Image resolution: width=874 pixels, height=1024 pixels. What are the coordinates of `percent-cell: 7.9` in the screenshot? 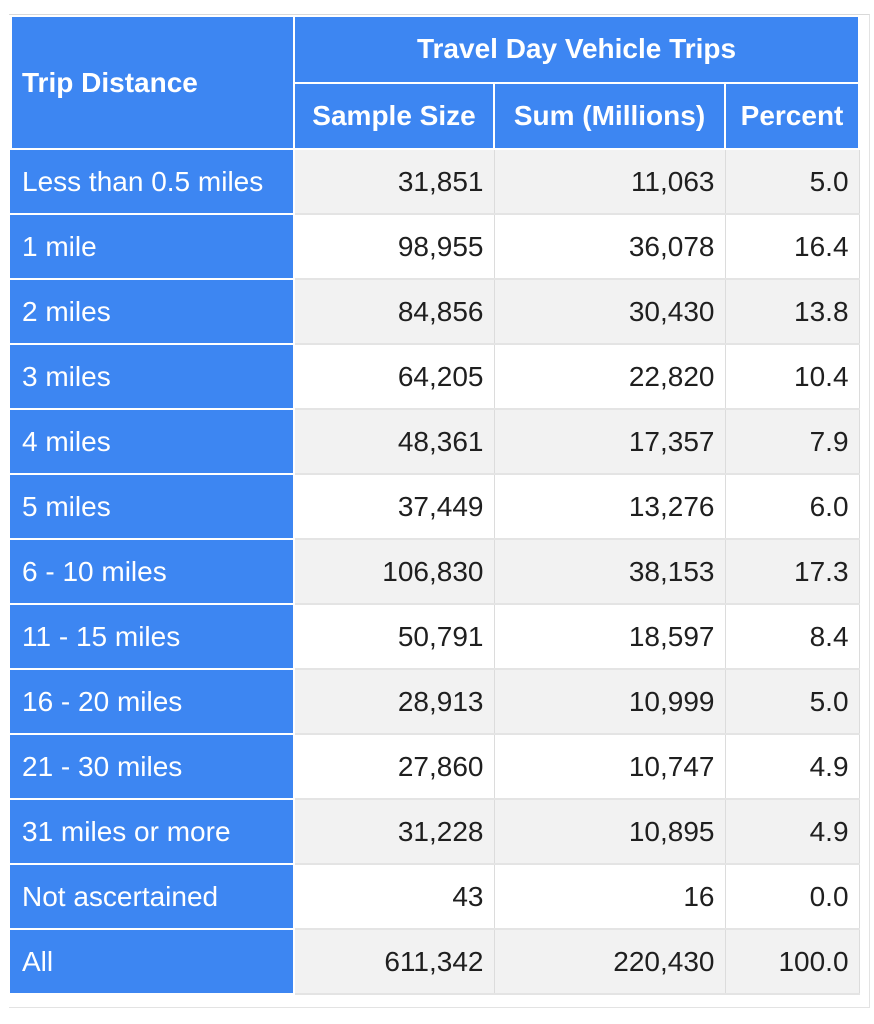 It's located at (792, 441).